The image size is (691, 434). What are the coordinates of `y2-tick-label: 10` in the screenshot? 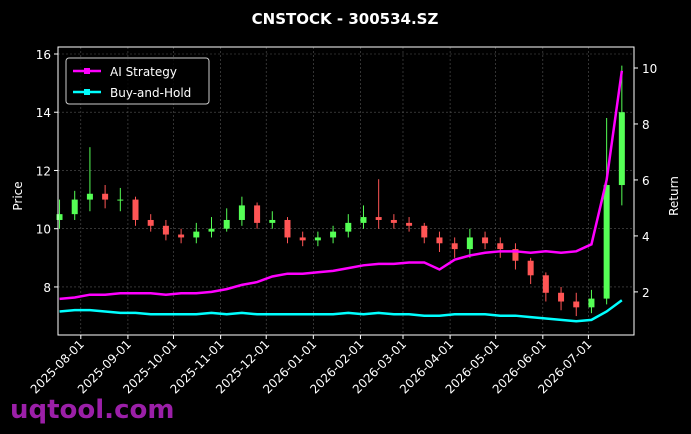 It's located at (649, 69).